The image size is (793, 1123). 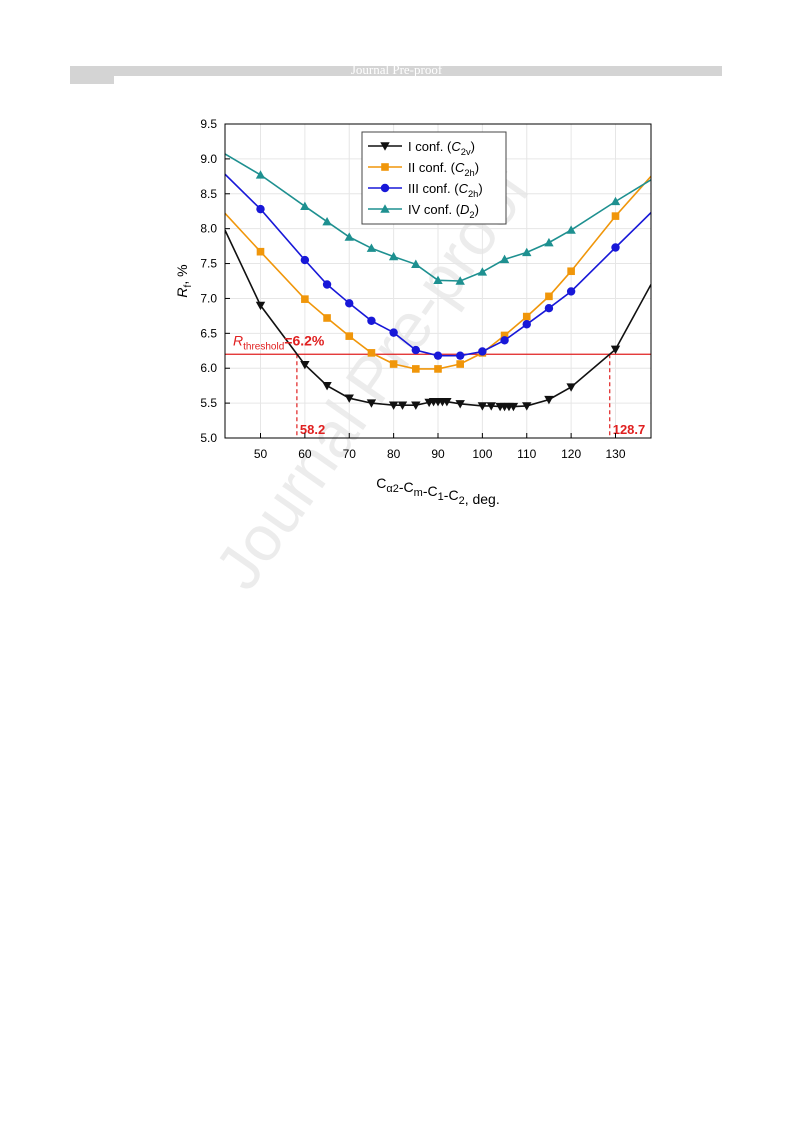 I want to click on series-layer, so click(x=438, y=282).